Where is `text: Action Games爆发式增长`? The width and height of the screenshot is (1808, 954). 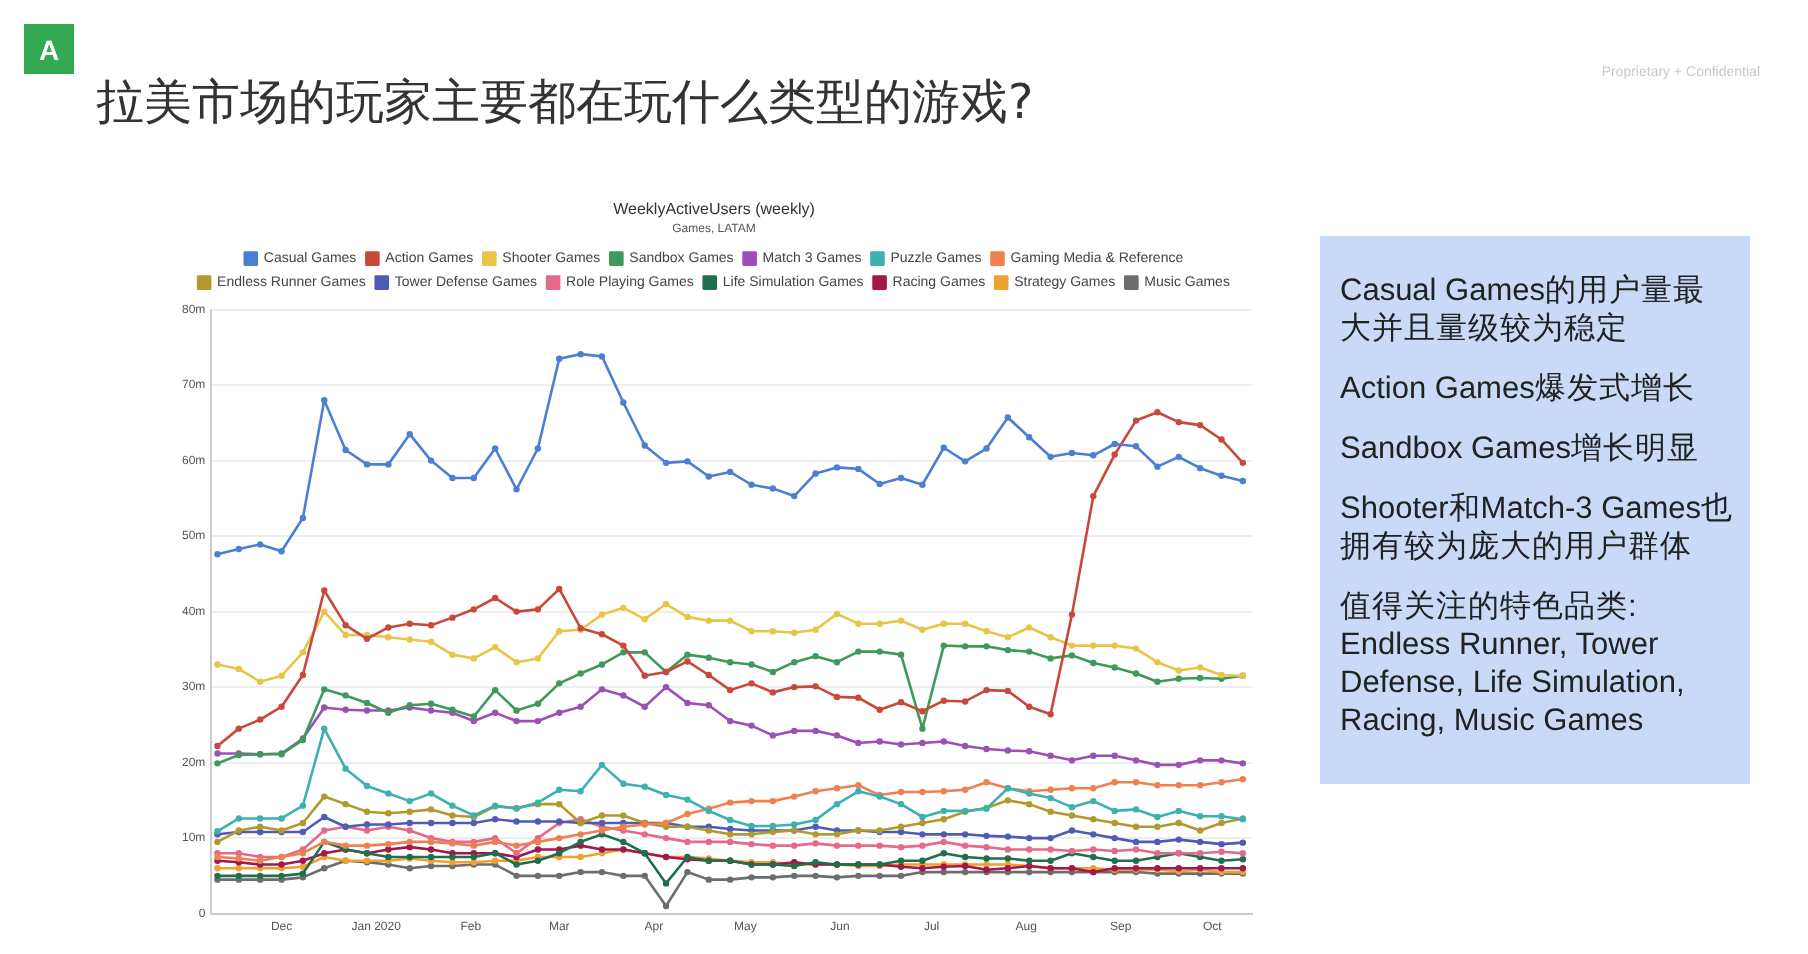
text: Action Games爆发式增长 is located at coordinates (1518, 389).